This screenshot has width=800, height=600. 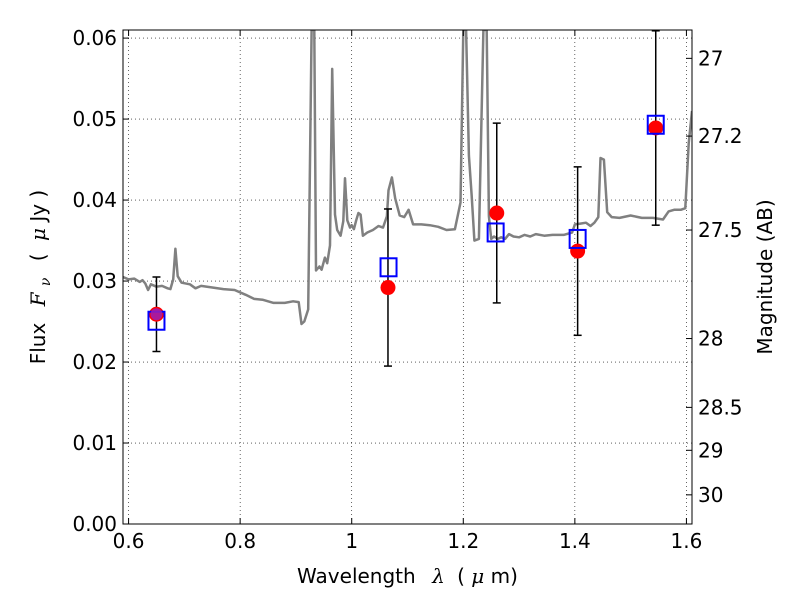 I want to click on y-axis-label-open: (, so click(x=38, y=257).